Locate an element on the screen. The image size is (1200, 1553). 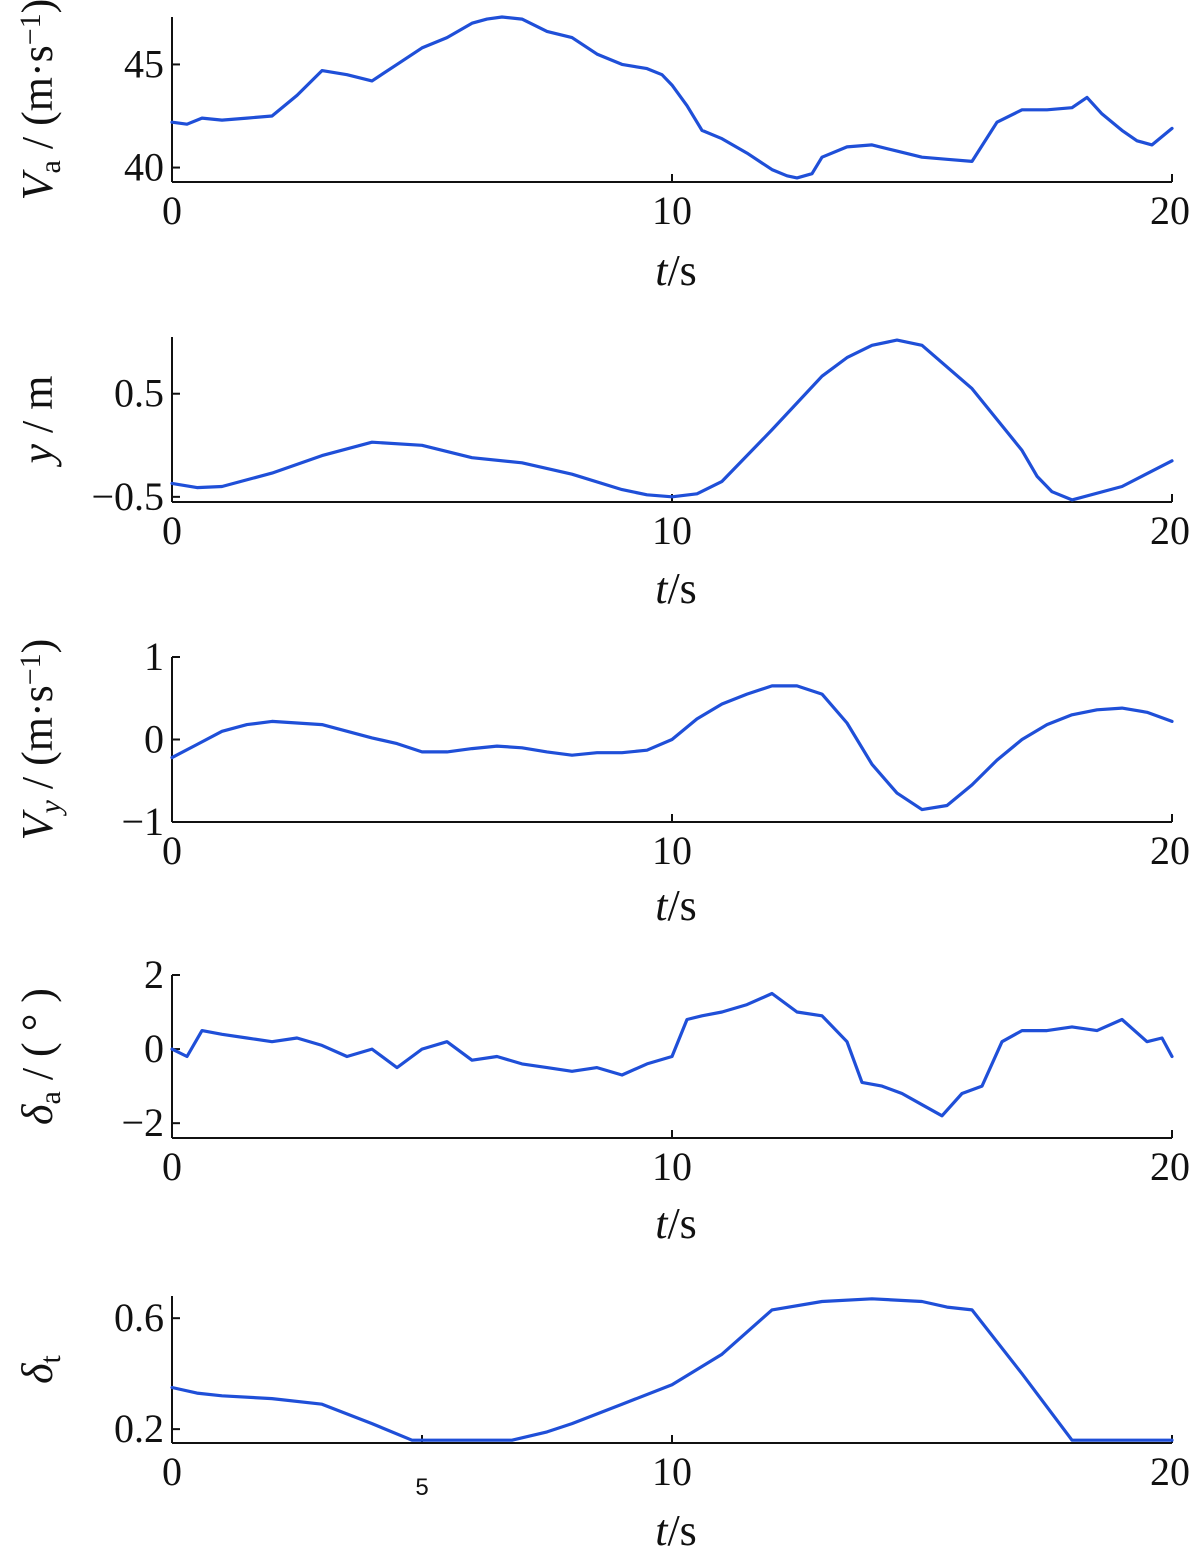
y-tick-label: −2 is located at coordinates (142, 1122).